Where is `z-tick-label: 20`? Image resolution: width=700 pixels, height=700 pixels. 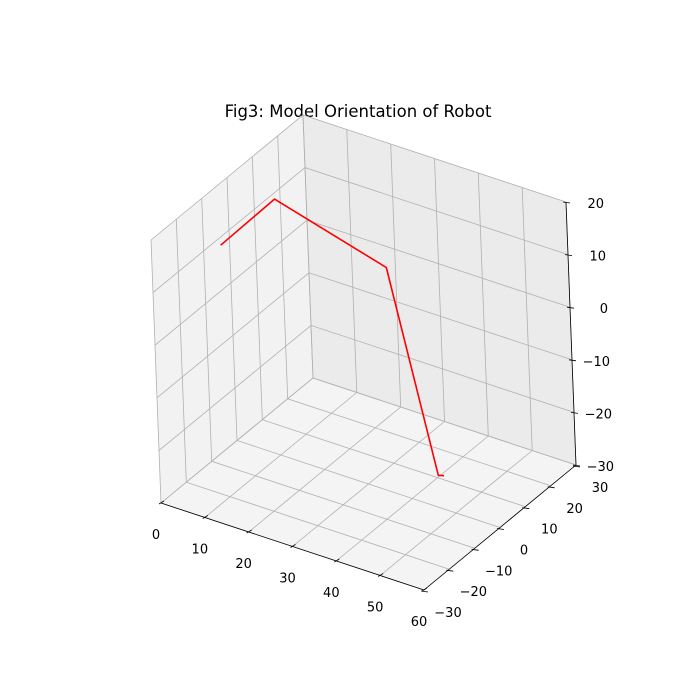 z-tick-label: 20 is located at coordinates (595, 204).